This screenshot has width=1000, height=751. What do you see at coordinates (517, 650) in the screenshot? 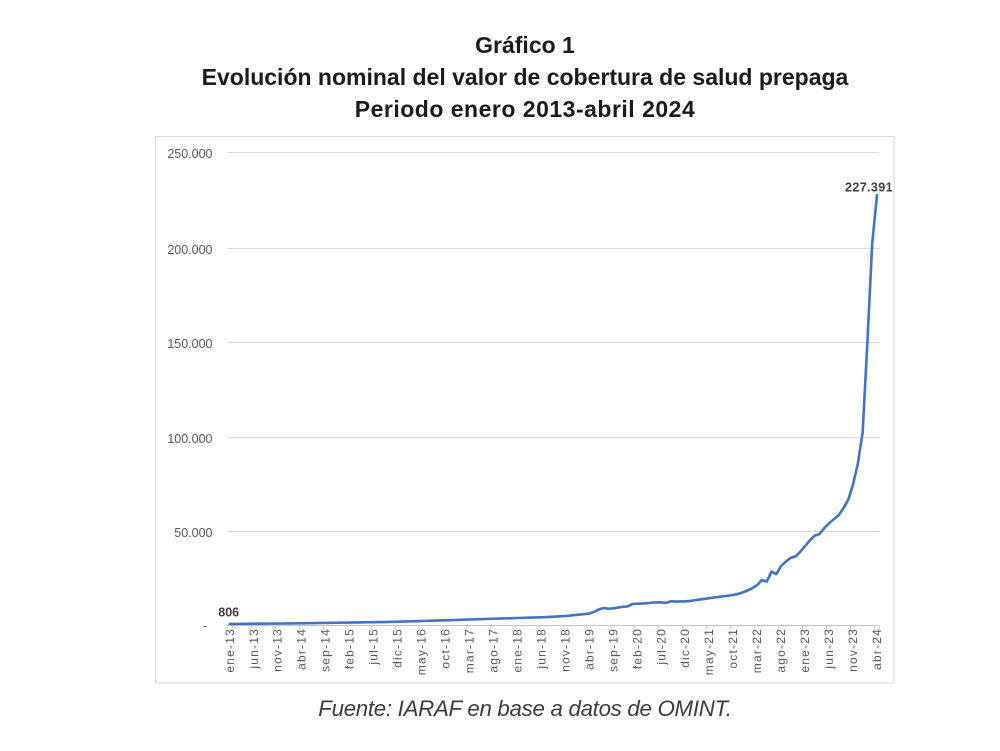
I see `svg-text: ene-18` at bounding box center [517, 650].